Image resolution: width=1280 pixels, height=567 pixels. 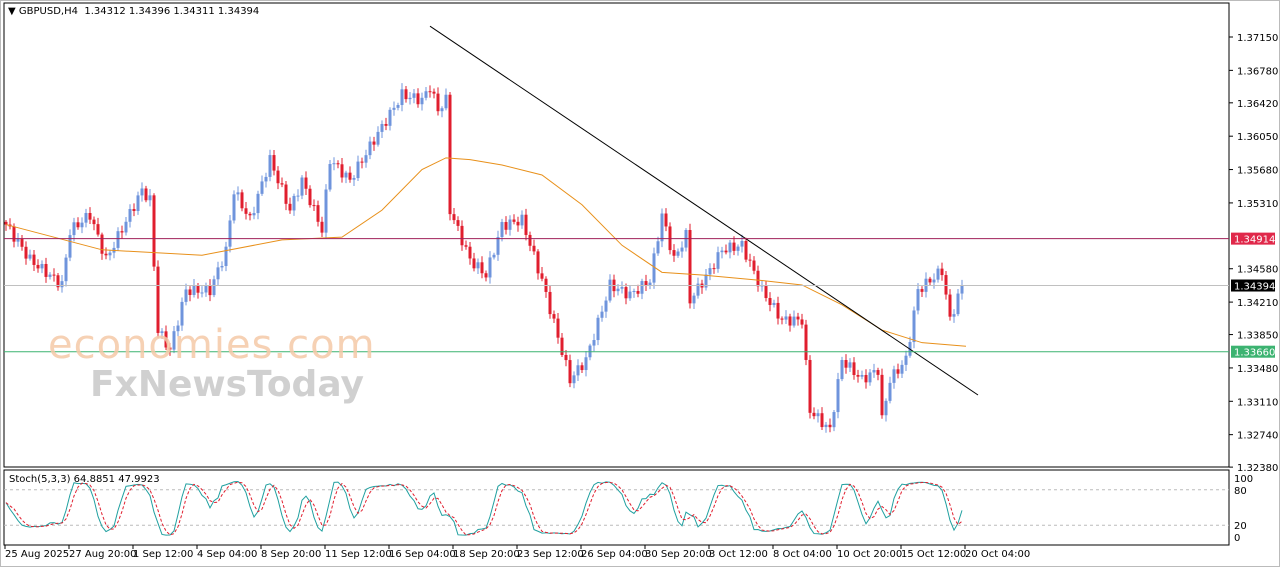 What do you see at coordinates (1257, 303) in the screenshot?
I see `y-tick-label: 1.34210` at bounding box center [1257, 303].